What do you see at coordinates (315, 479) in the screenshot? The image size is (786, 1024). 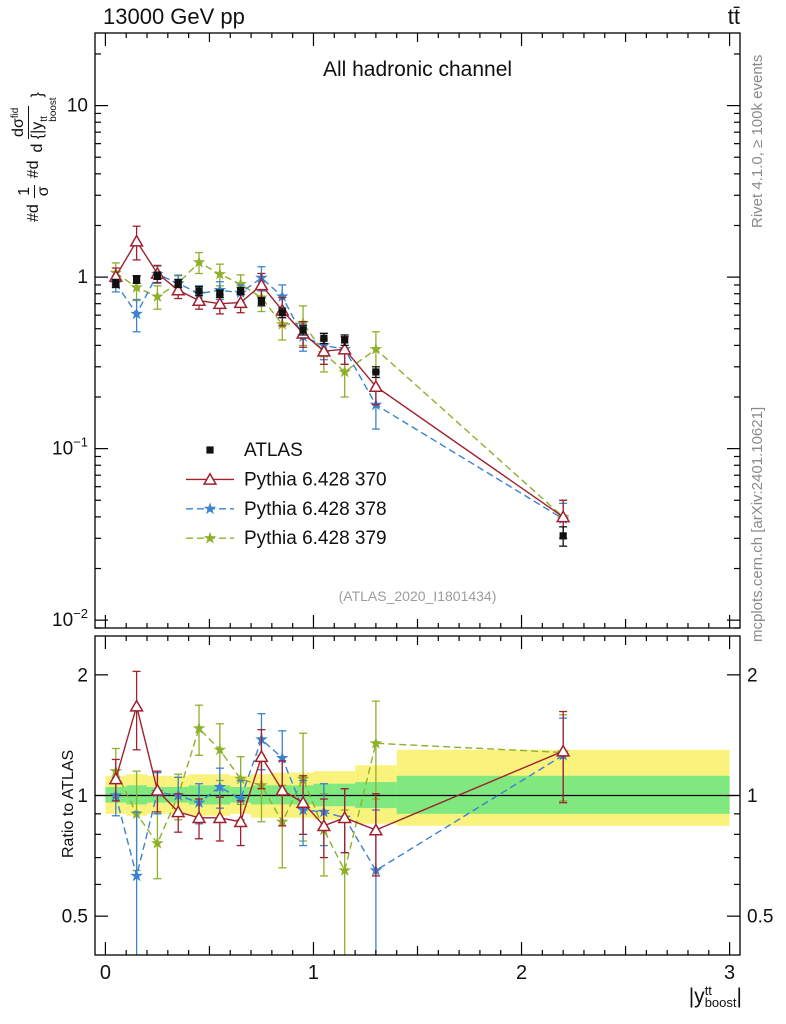 I see `legend-label: Pythia 6.428 370` at bounding box center [315, 479].